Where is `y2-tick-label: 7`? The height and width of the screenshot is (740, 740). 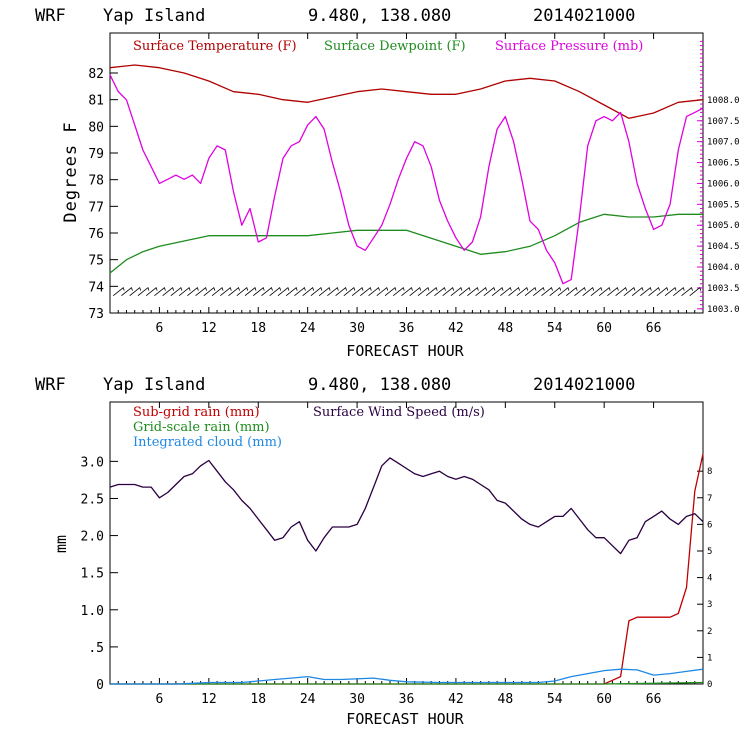
y2-tick-label: 7 is located at coordinates (709, 499).